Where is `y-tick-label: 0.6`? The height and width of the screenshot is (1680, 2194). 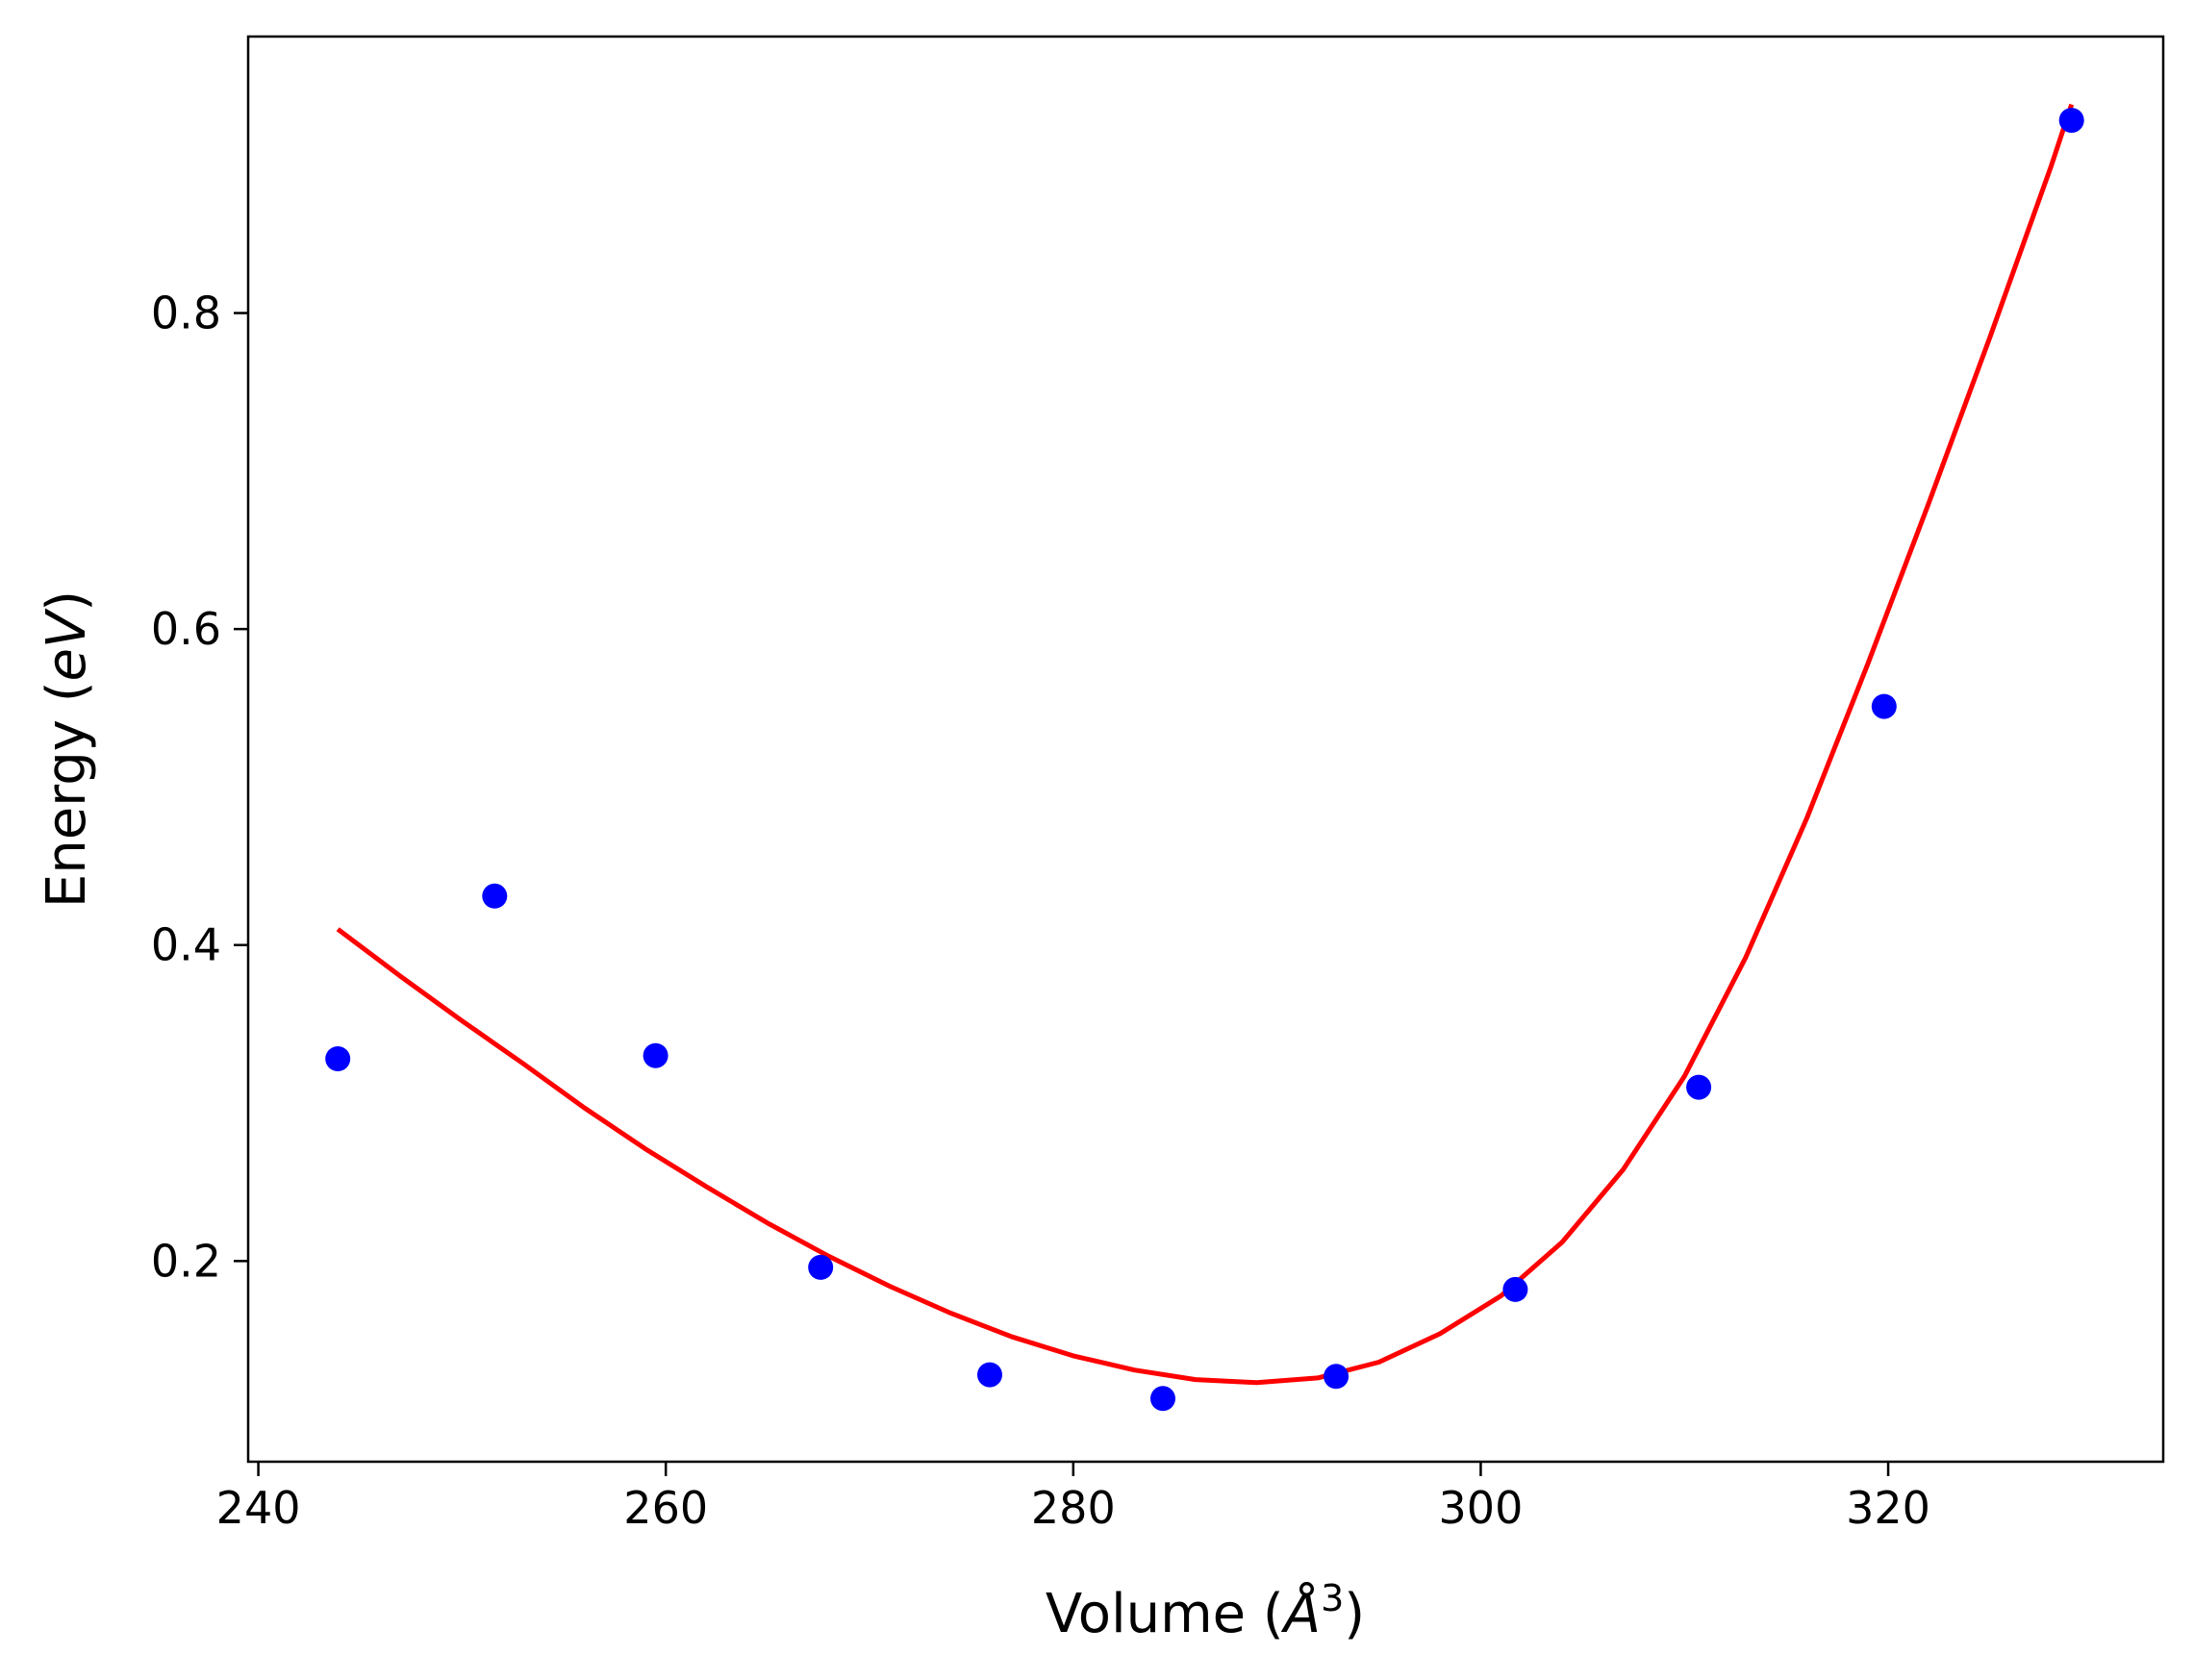 y-tick-label: 0.6 is located at coordinates (186, 629).